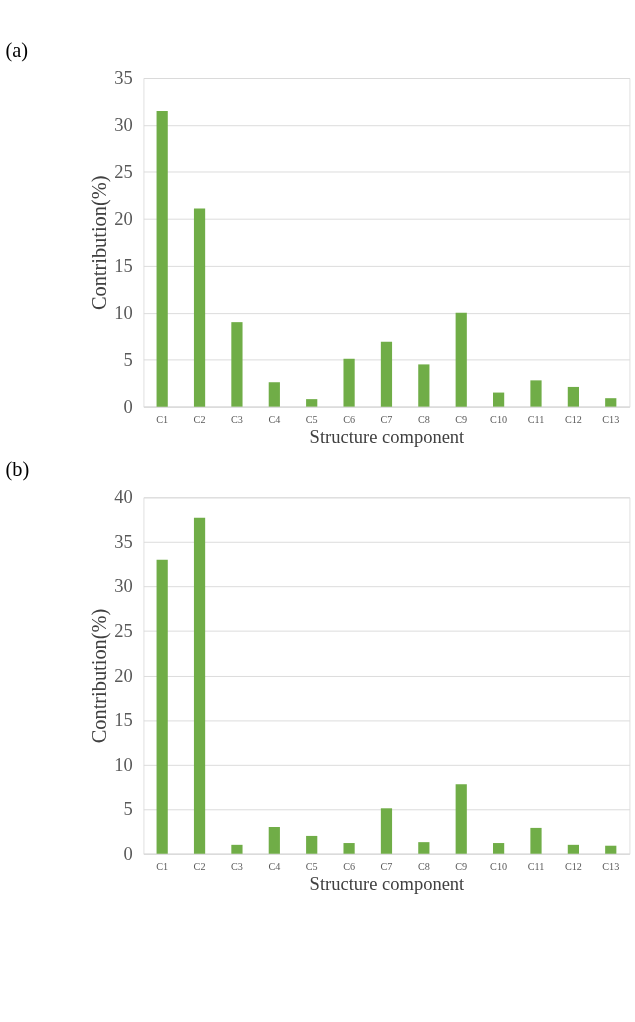 This screenshot has width=635, height=1022. Describe the element at coordinates (123, 497) in the screenshot. I see `y-tick-label: 40` at that location.